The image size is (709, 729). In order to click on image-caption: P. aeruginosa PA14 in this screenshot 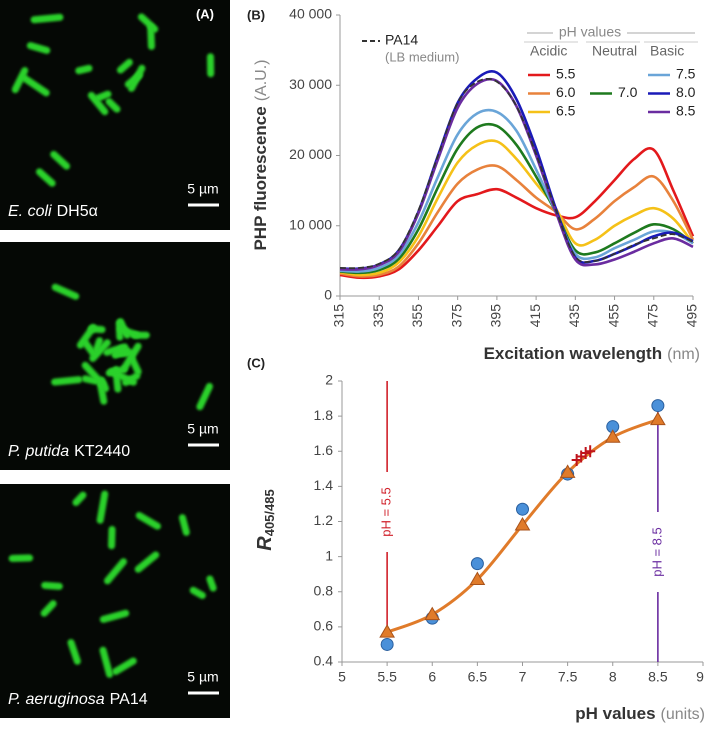, I will do `click(78, 699)`.